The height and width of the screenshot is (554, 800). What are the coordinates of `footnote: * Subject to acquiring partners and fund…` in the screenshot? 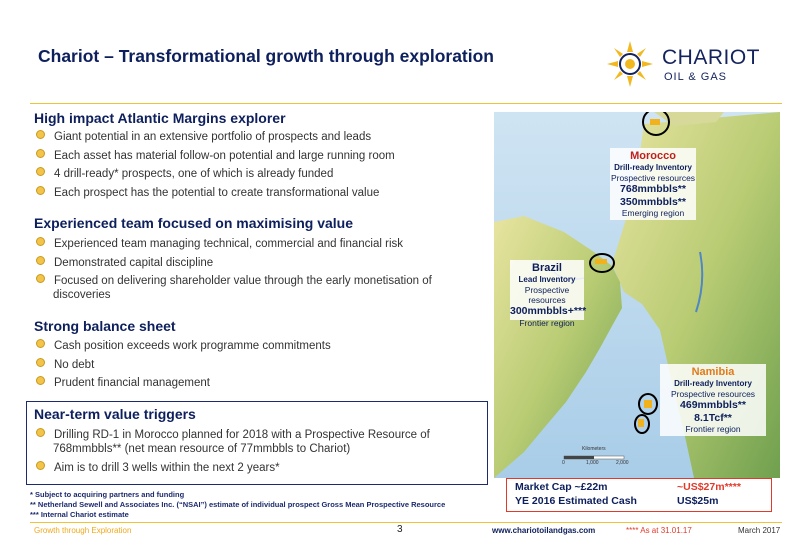 It's located at (107, 494).